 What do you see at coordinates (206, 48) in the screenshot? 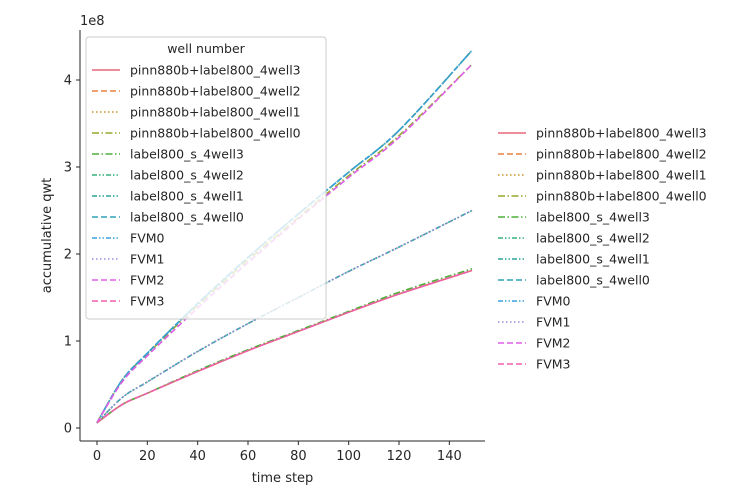
I see `legend-title: well number` at bounding box center [206, 48].